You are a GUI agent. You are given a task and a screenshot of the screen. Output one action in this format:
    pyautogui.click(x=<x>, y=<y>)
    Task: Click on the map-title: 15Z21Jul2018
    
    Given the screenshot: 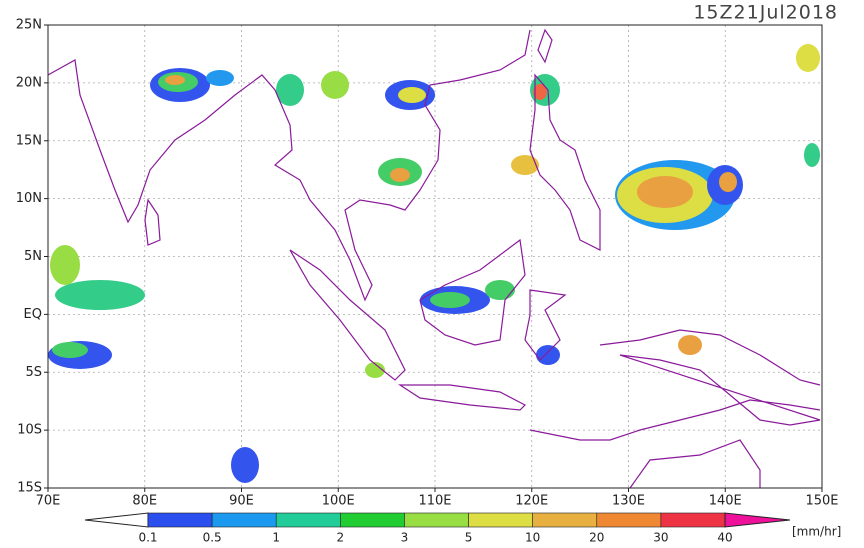 What is the action you would take?
    pyautogui.click(x=765, y=13)
    